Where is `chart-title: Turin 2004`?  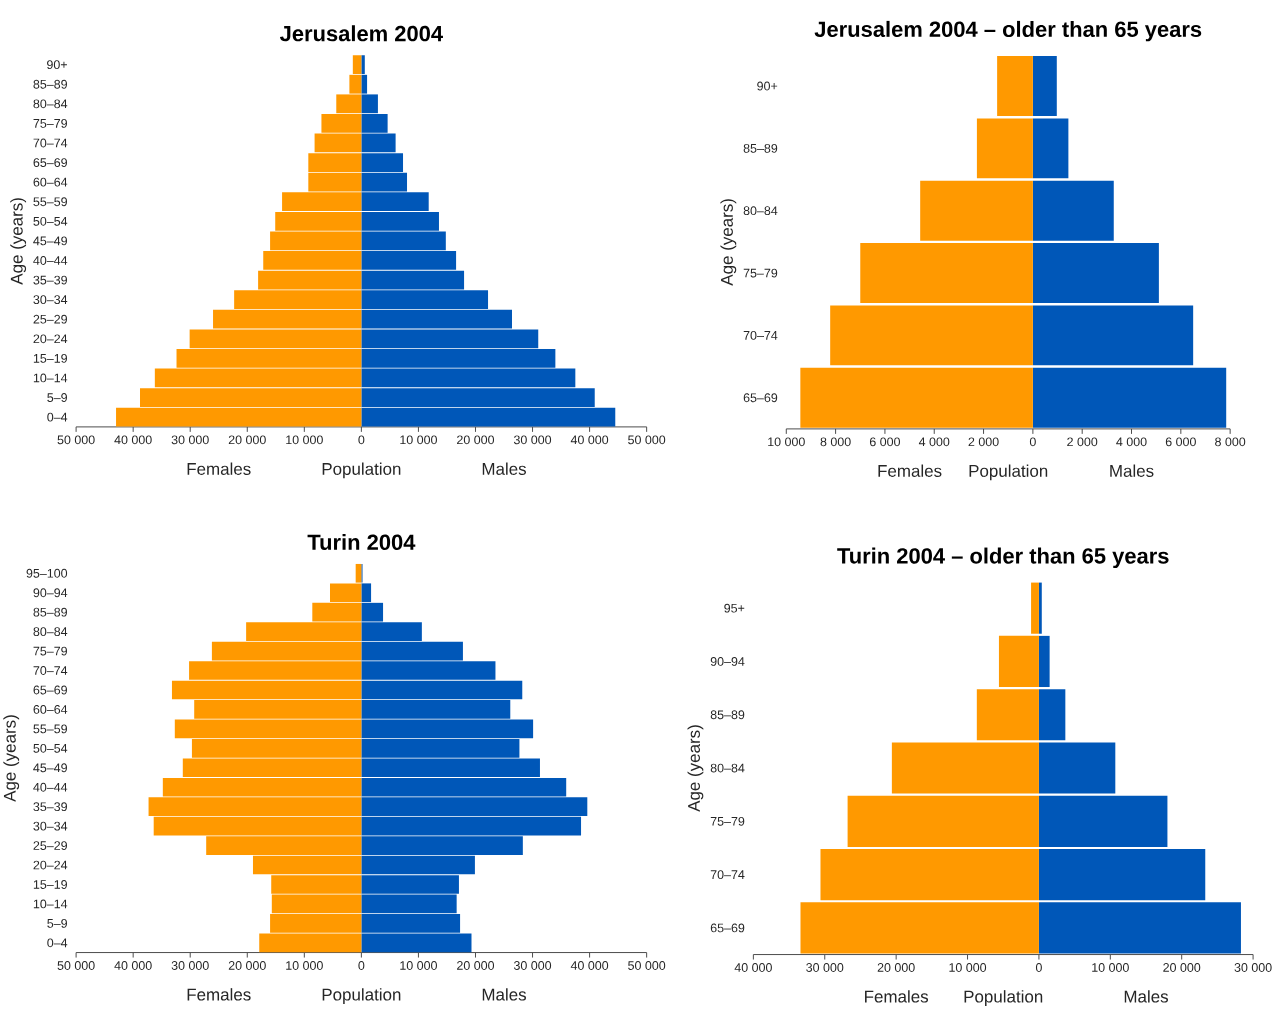
chart-title: Turin 2004 is located at coordinates (361, 541).